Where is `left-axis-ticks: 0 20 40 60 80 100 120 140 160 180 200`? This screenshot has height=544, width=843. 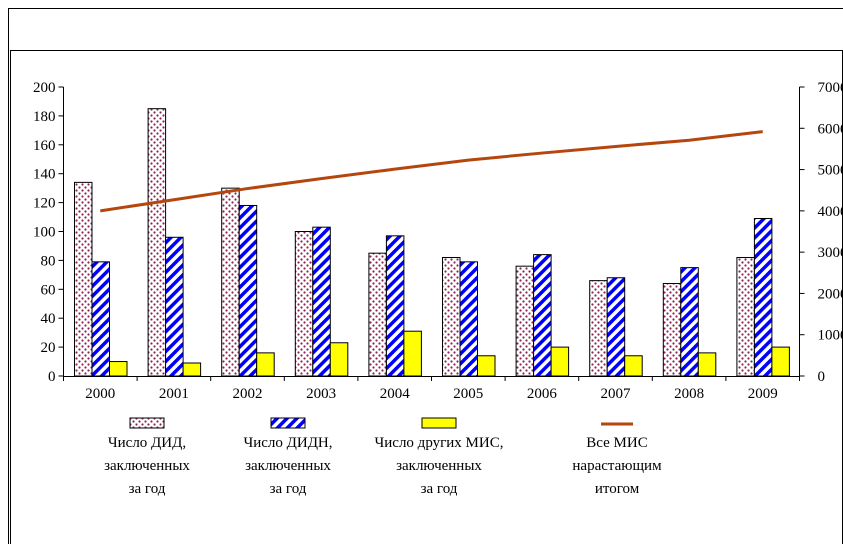
left-axis-ticks: 0 20 40 60 80 100 120 140 160 180 200 is located at coordinates (48, 232).